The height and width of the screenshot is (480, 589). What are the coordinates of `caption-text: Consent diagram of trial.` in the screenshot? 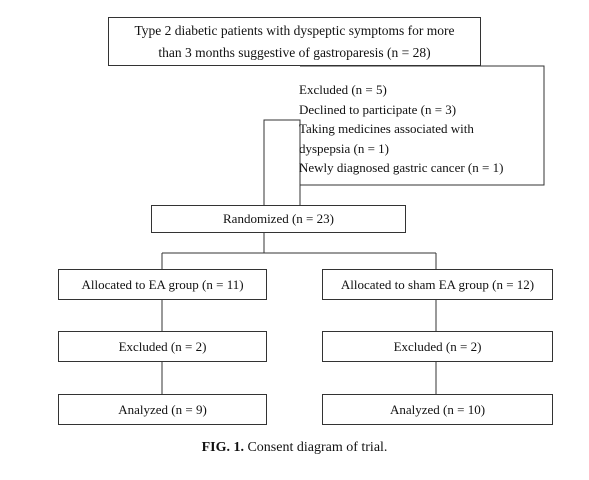 It's located at (317, 447).